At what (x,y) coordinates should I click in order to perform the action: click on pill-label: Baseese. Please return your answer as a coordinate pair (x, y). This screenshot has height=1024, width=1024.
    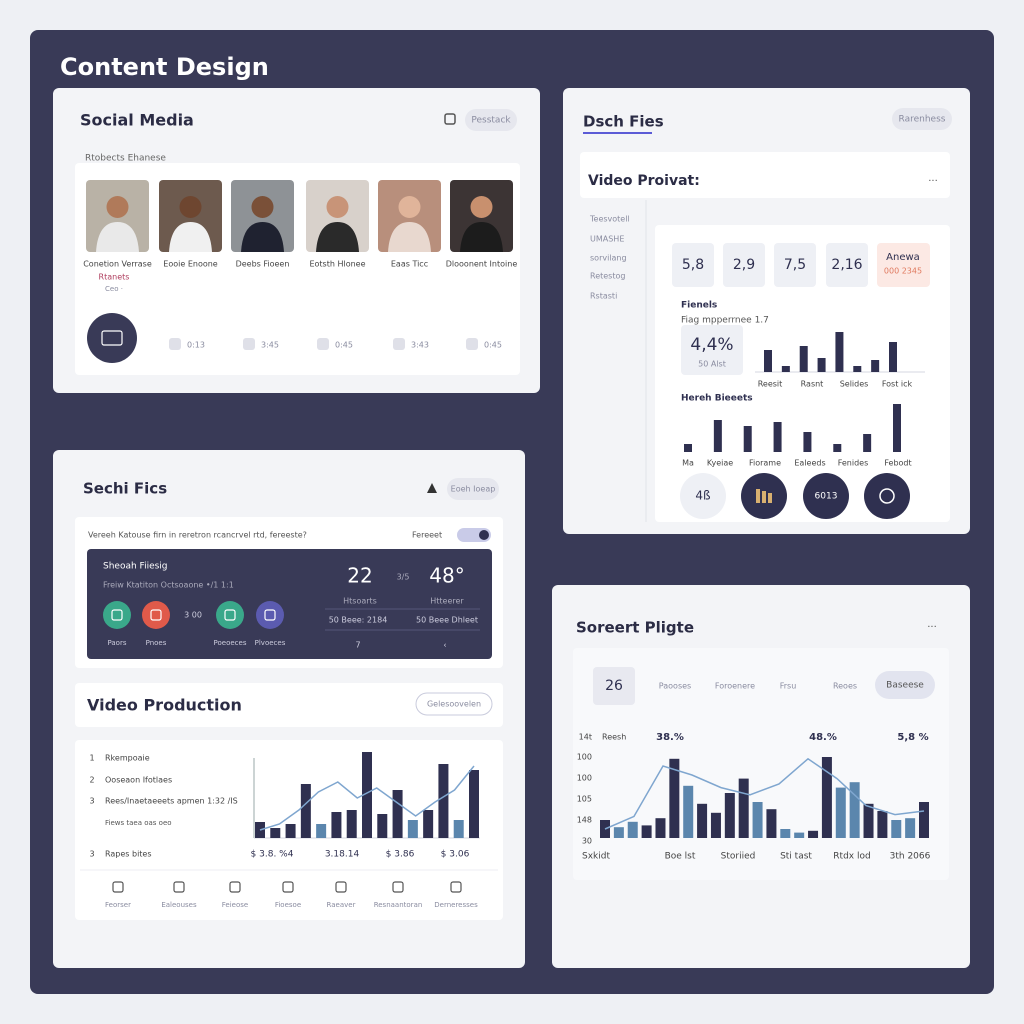
    Looking at the image, I should click on (905, 686).